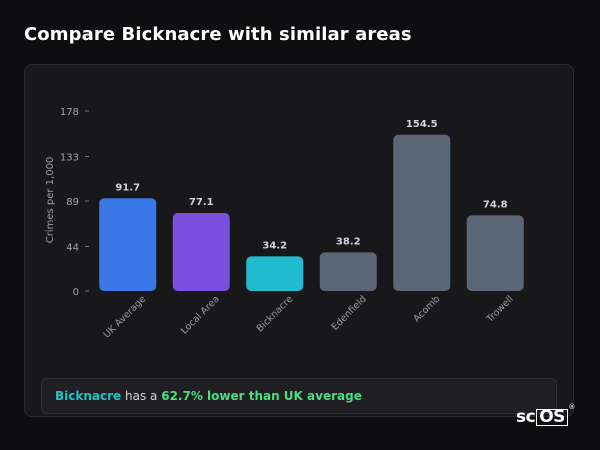 This screenshot has width=600, height=450. I want to click on bar-value-label: 34.2, so click(274, 245).